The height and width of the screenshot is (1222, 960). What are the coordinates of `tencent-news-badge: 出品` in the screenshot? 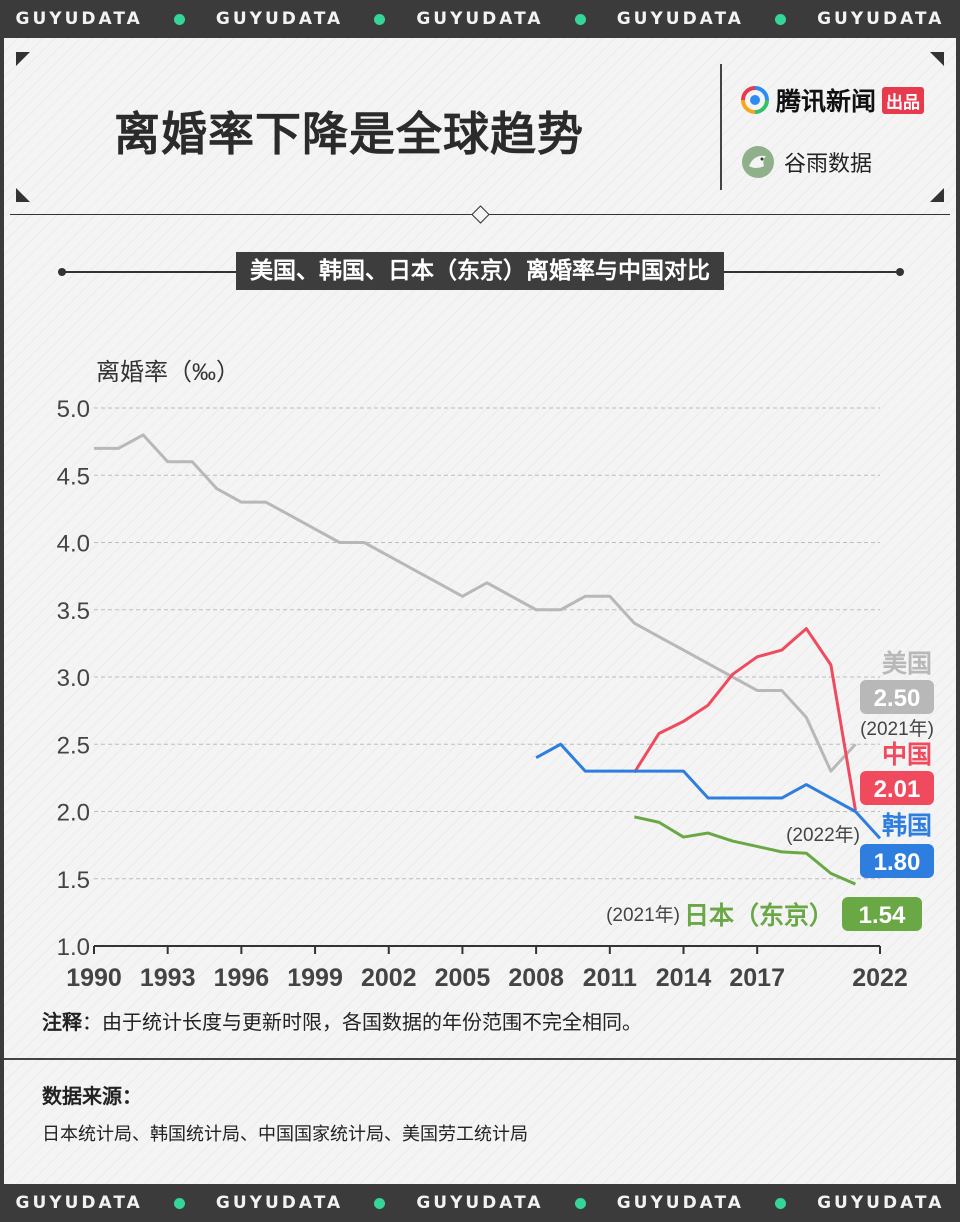 It's located at (903, 100).